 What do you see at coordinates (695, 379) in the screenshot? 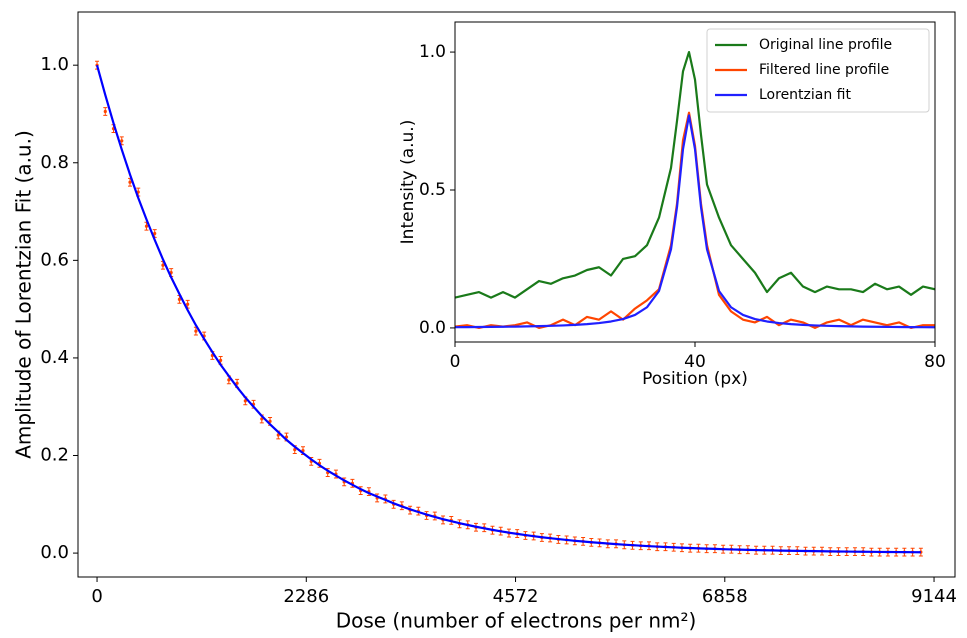
I see `x-axis-label: Position (px)` at bounding box center [695, 379].